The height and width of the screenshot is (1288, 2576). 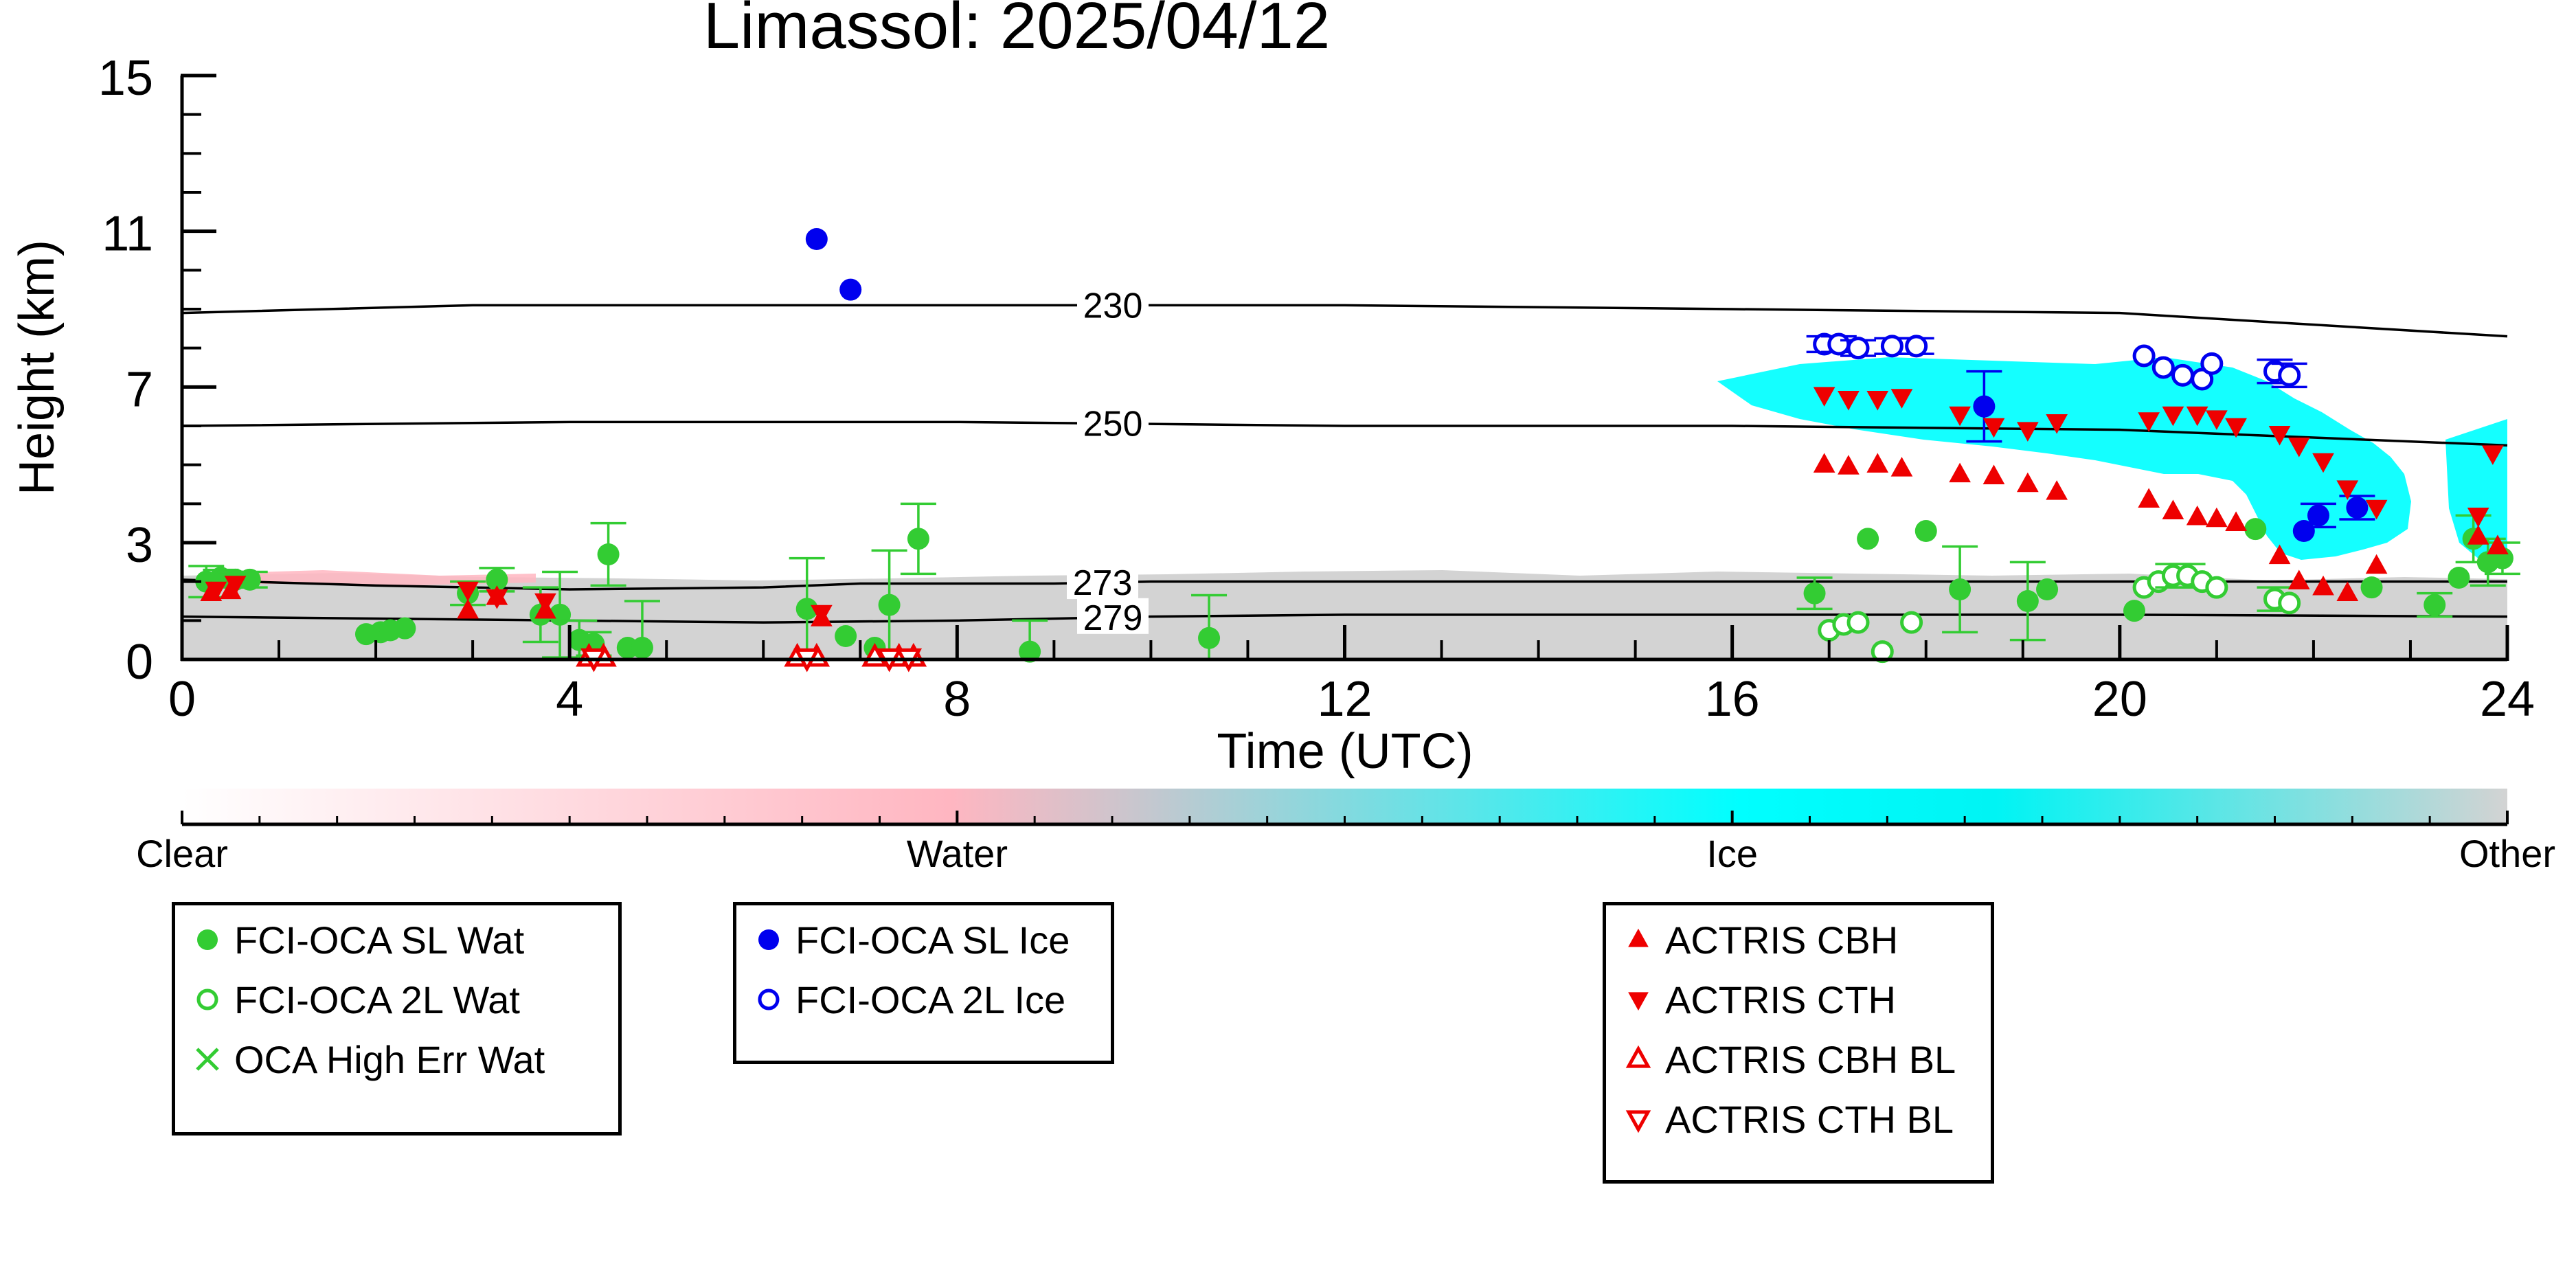 What do you see at coordinates (930, 999) in the screenshot?
I see `legend-label: FCI-OCA 2L Ice` at bounding box center [930, 999].